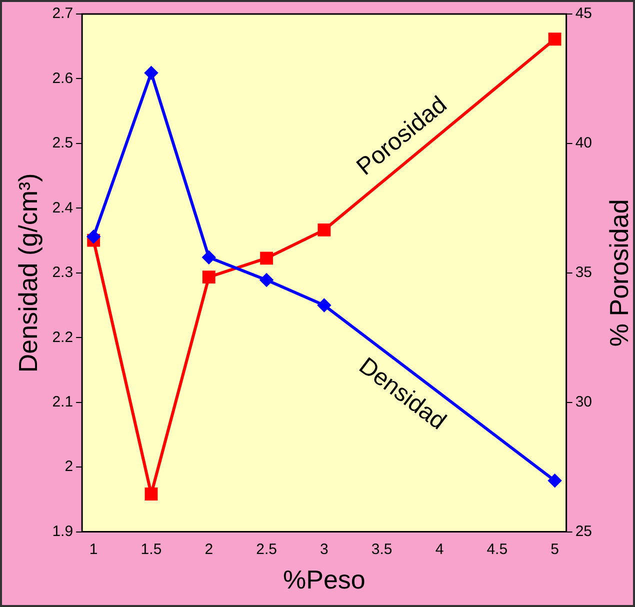  Describe the element at coordinates (63, 143) in the screenshot. I see `y-tick-label: 2.5` at that location.